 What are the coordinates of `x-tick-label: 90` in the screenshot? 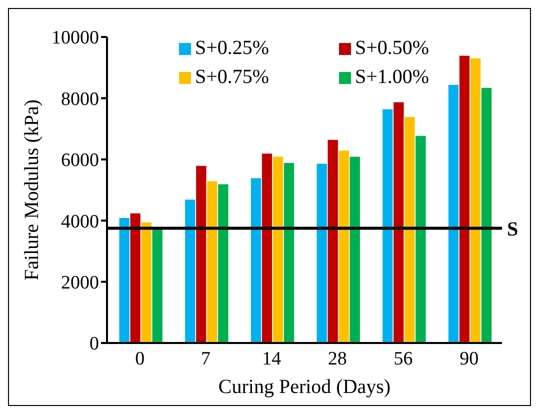 It's located at (469, 359).